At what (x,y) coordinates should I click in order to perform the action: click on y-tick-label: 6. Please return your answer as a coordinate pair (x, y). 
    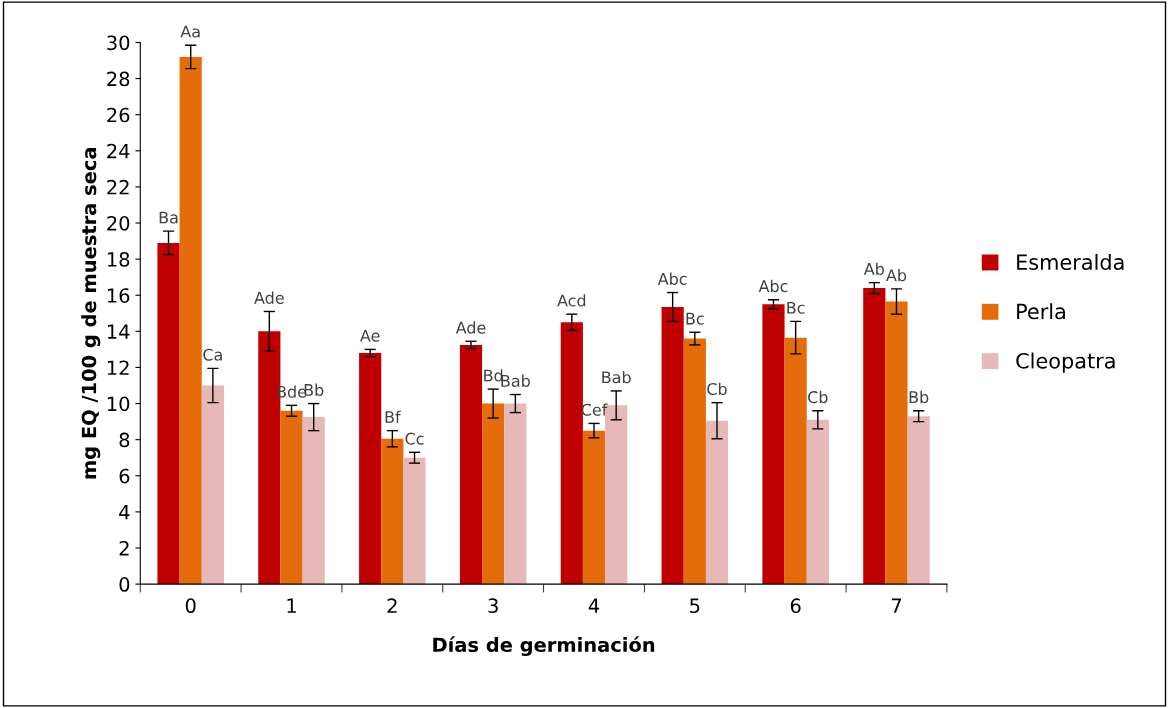
    Looking at the image, I should click on (124, 476).